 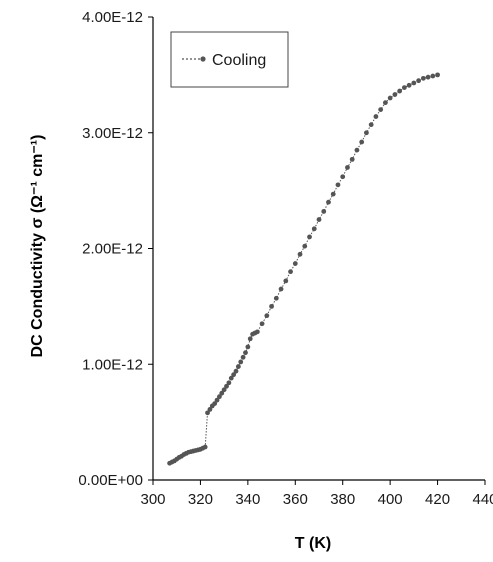 What do you see at coordinates (110, 480) in the screenshot?
I see `y-tick-label: 0.00E+00` at bounding box center [110, 480].